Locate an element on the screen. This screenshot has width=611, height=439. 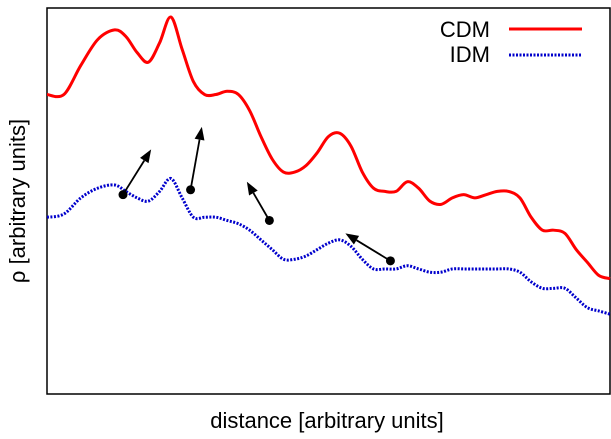
legend: CDM IDM is located at coordinates (511, 42).